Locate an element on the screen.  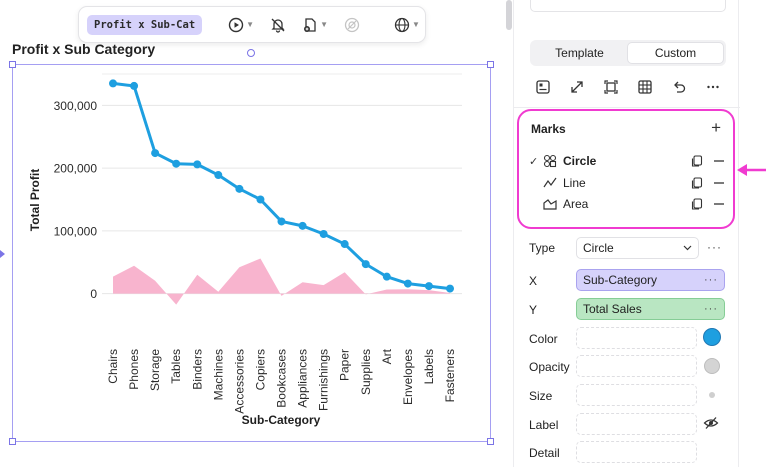
notifications-off-button is located at coordinates (278, 25).